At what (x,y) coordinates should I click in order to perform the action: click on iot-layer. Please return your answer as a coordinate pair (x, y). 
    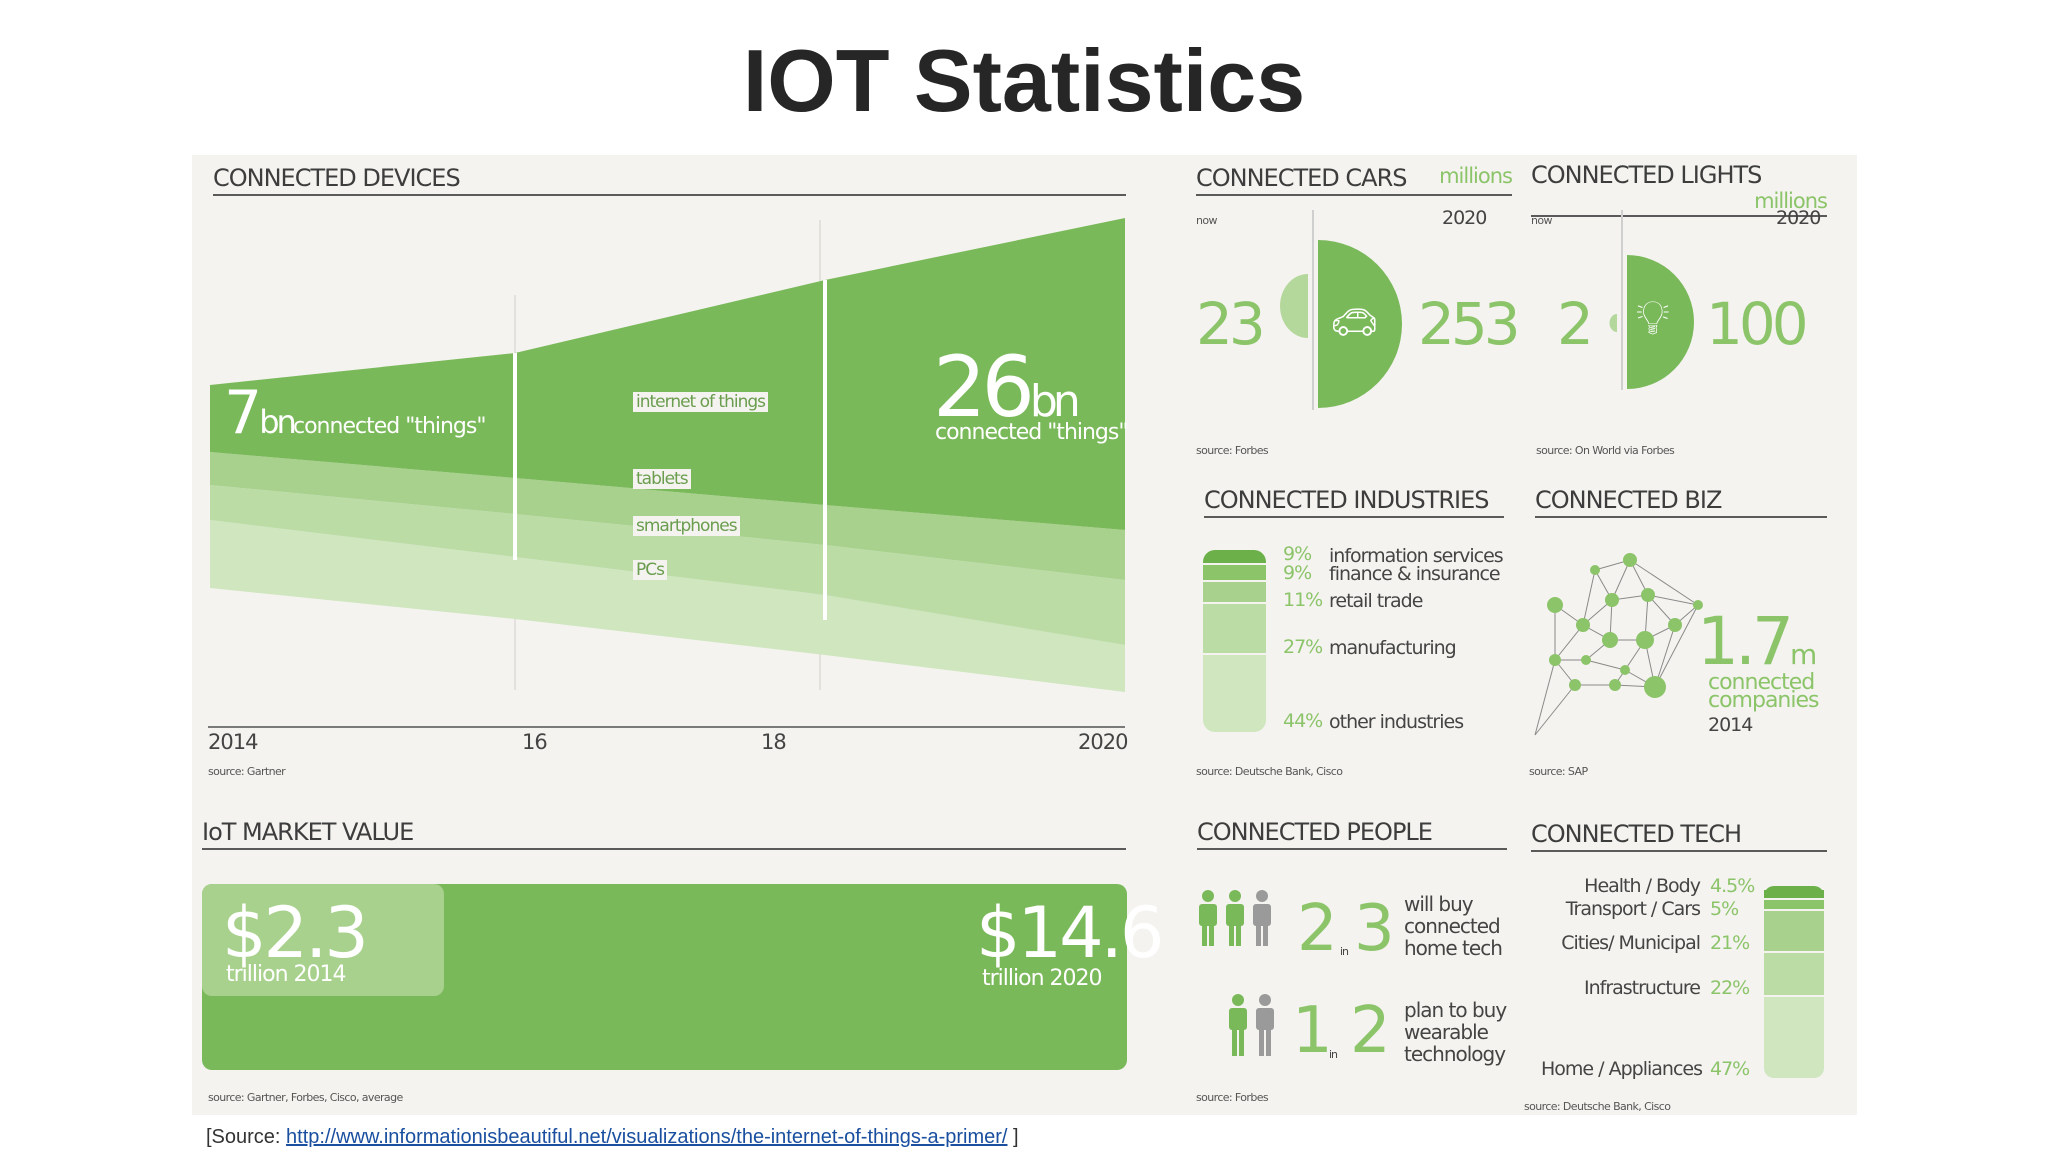
    Looking at the image, I should click on (667, 374).